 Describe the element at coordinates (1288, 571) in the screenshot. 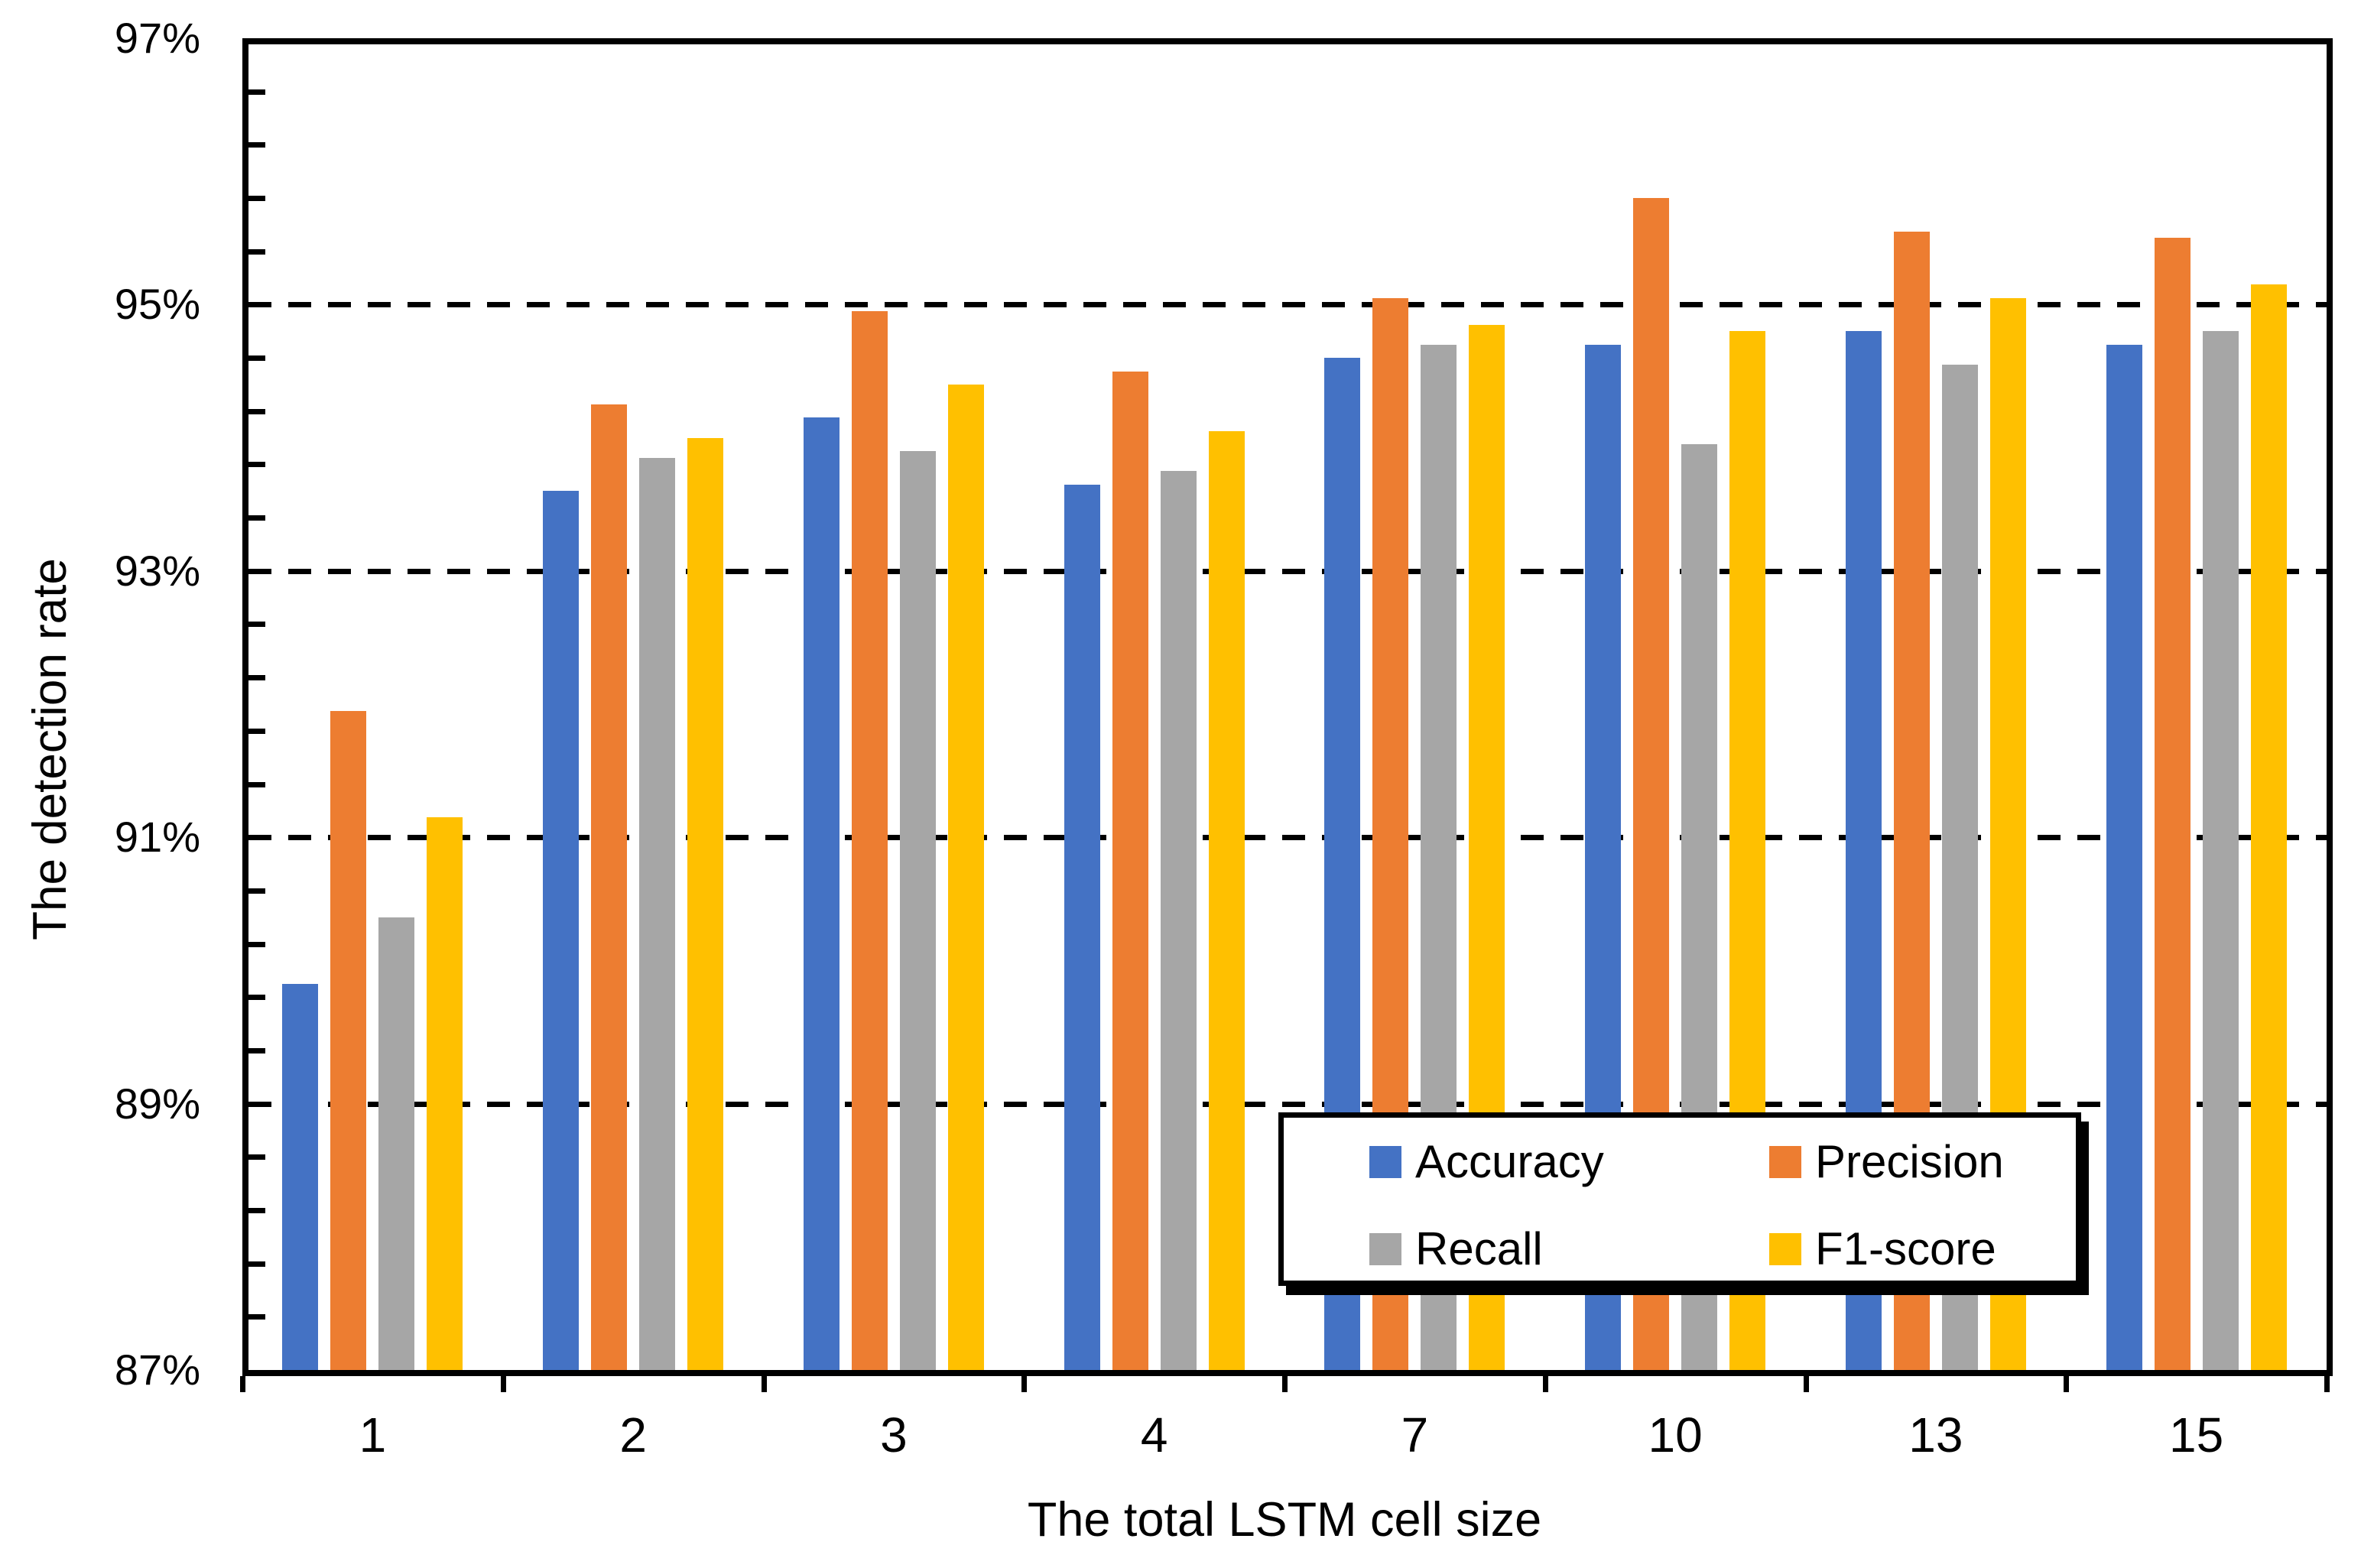

I see `gridline-93-percent` at that location.